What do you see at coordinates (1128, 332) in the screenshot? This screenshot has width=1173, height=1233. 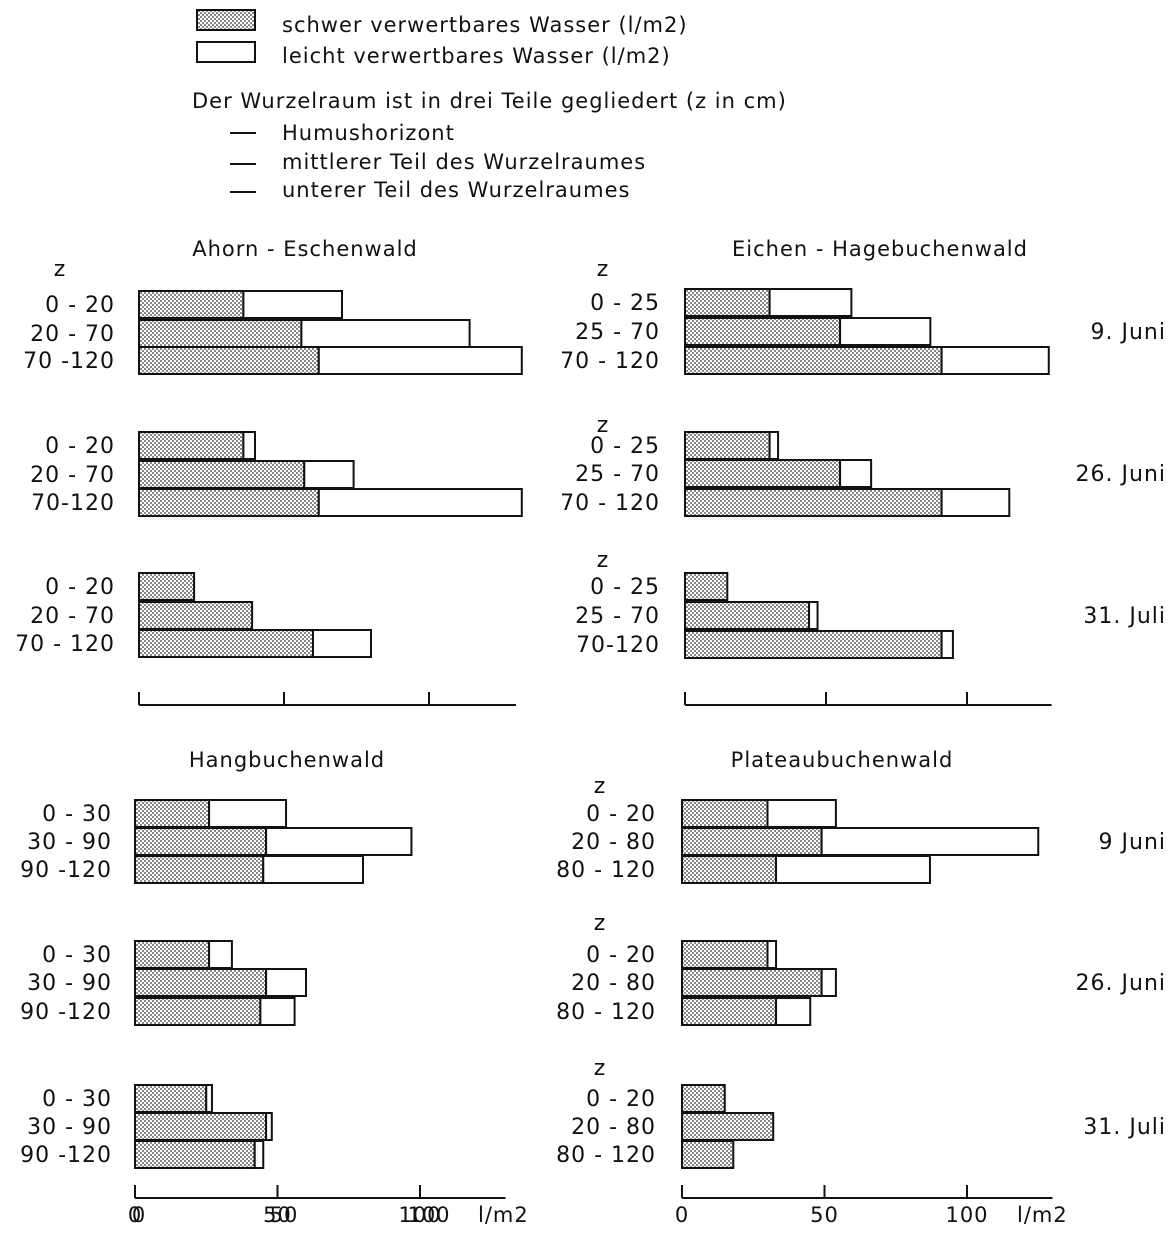 I see `date-label: 9. Juni` at bounding box center [1128, 332].